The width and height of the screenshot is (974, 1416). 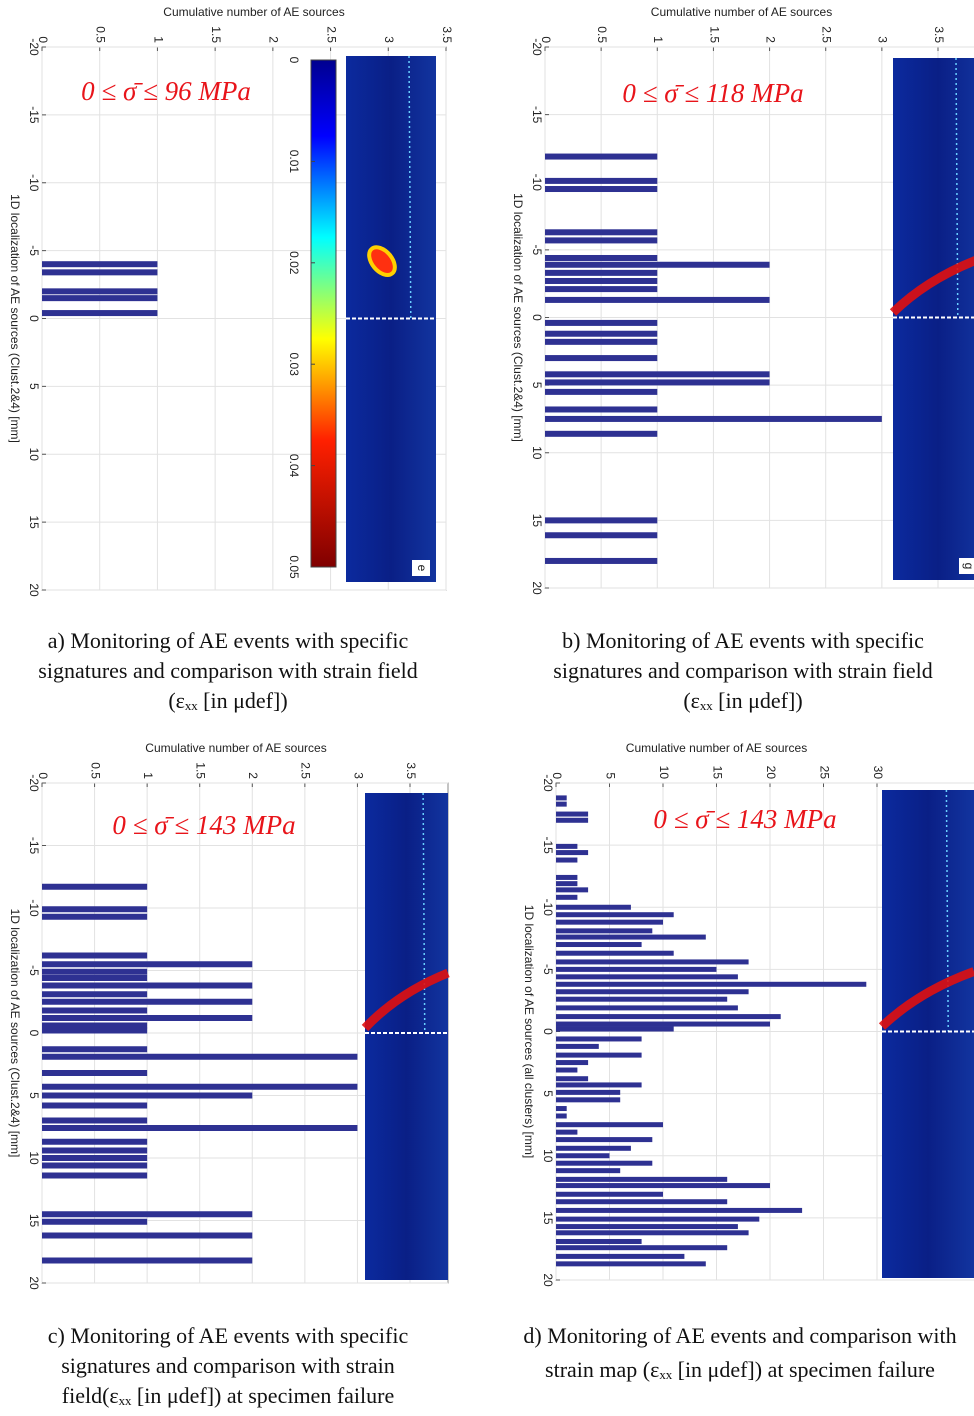 What do you see at coordinates (228, 1395) in the screenshot?
I see `caption-line: field(εₓₓ [in μdef]) at specimen failure` at bounding box center [228, 1395].